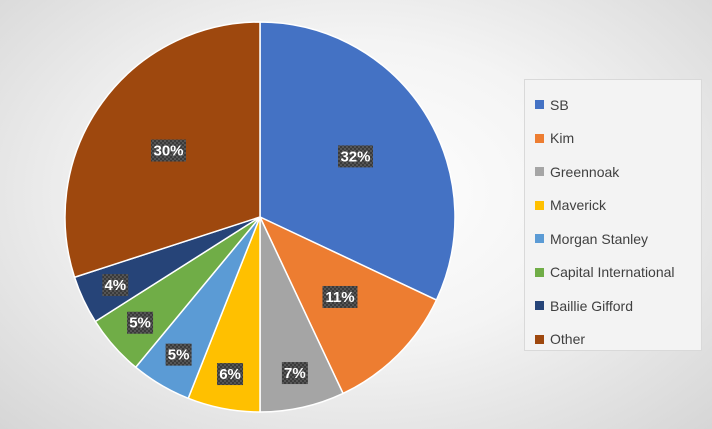 This screenshot has height=429, width=712. I want to click on legend-label: Baillie Gifford, so click(592, 305).